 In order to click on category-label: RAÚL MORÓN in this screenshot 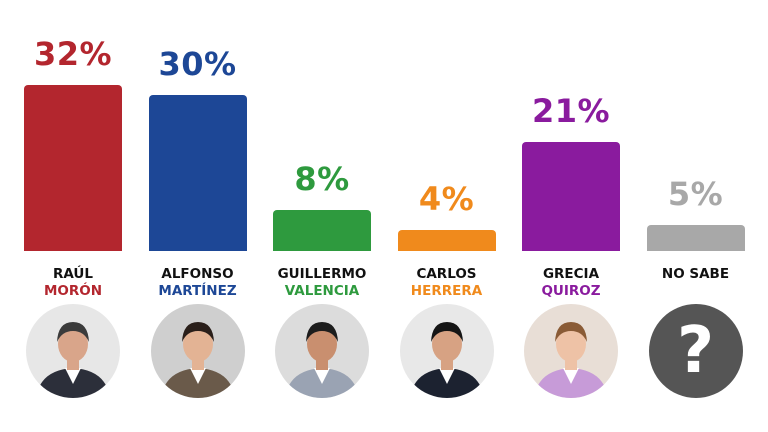, I will do `click(73, 283)`.